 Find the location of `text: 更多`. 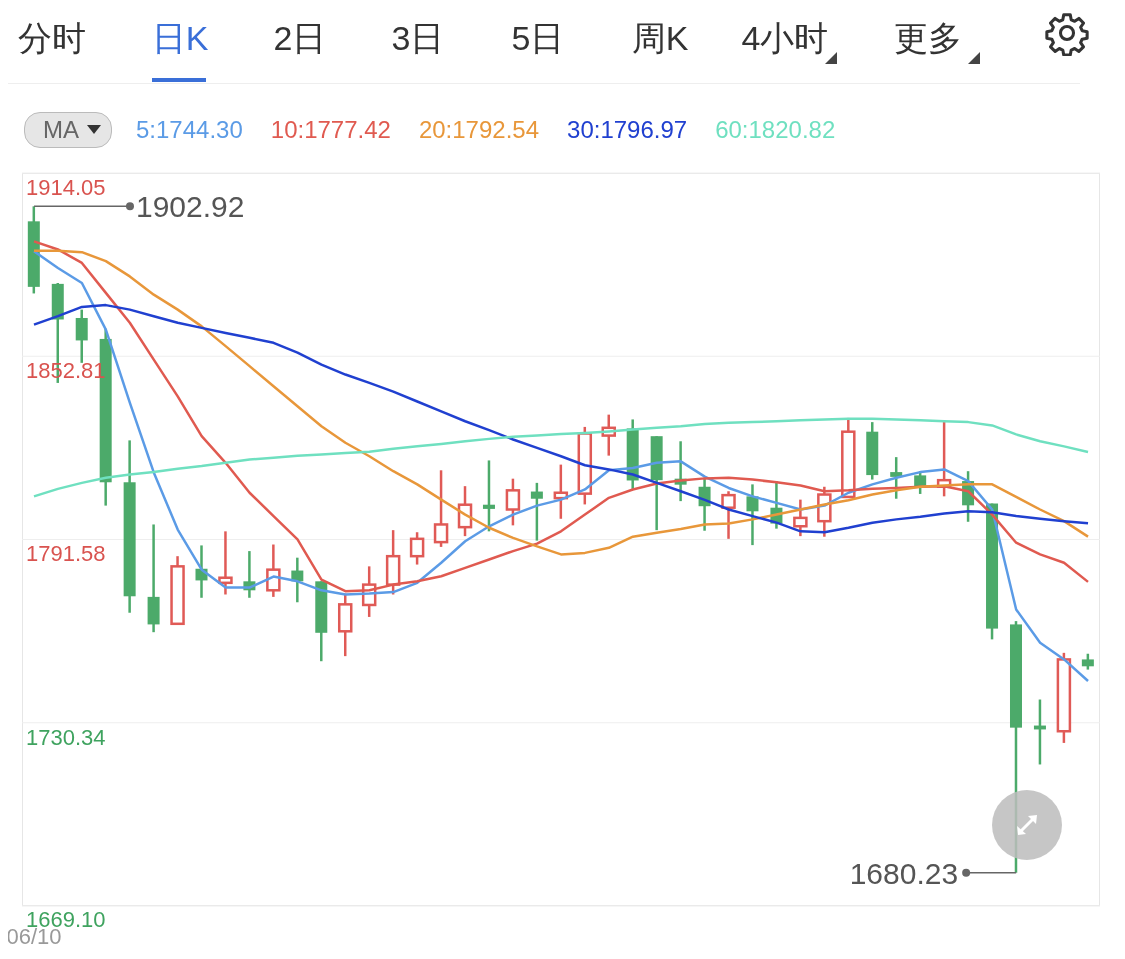

text: 更多 is located at coordinates (928, 38).